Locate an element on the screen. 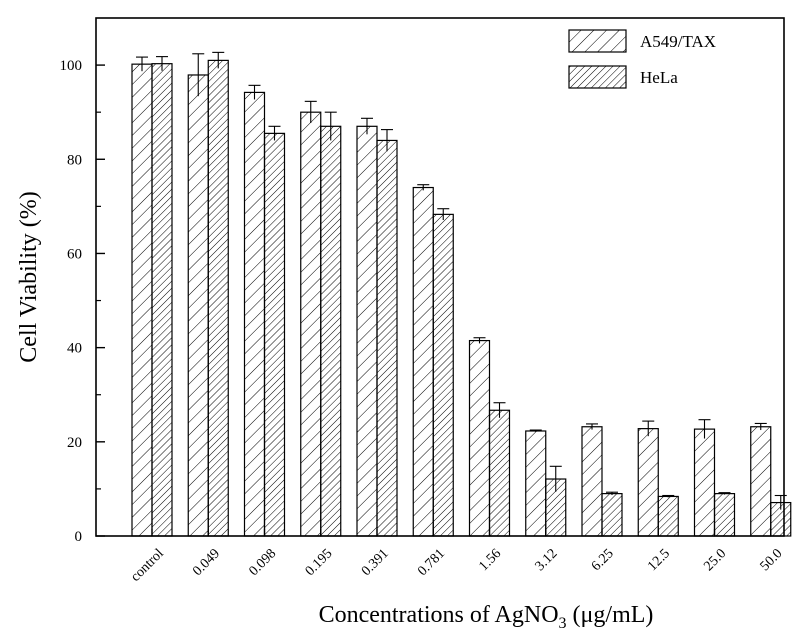 This screenshot has width=812, height=635. x-tick-label: 0.049 is located at coordinates (206, 562).